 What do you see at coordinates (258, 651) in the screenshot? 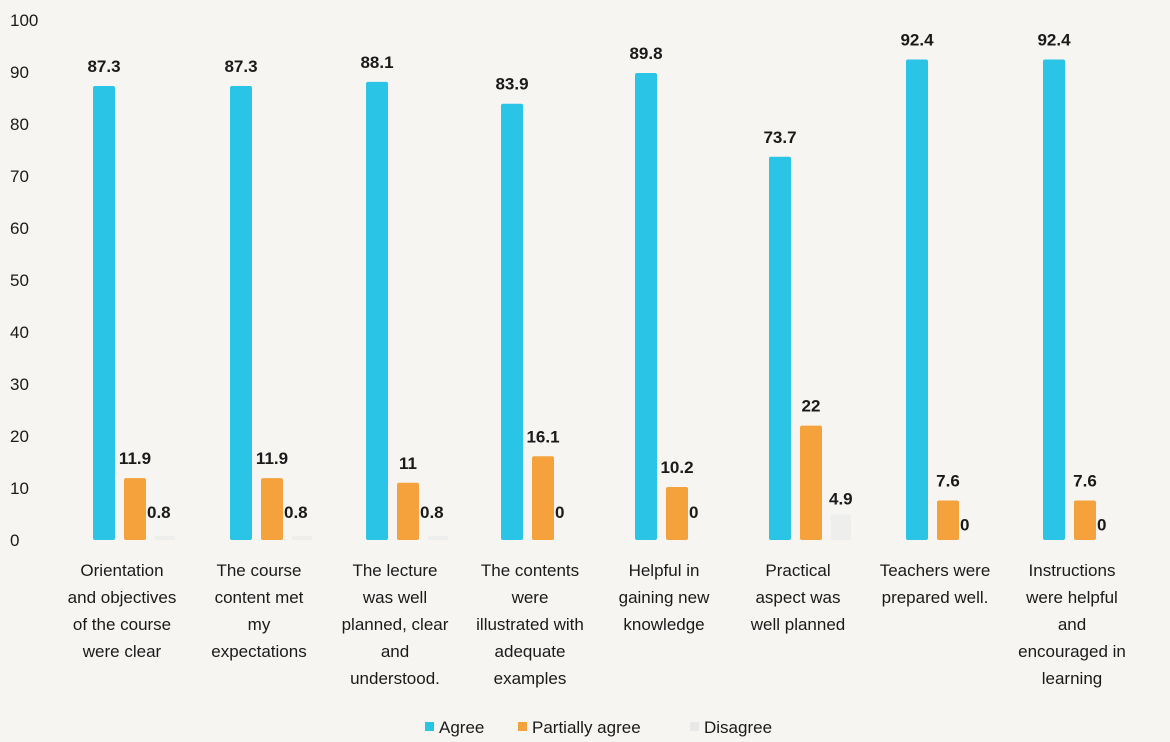
I see `category-label-line: expectations` at bounding box center [258, 651].